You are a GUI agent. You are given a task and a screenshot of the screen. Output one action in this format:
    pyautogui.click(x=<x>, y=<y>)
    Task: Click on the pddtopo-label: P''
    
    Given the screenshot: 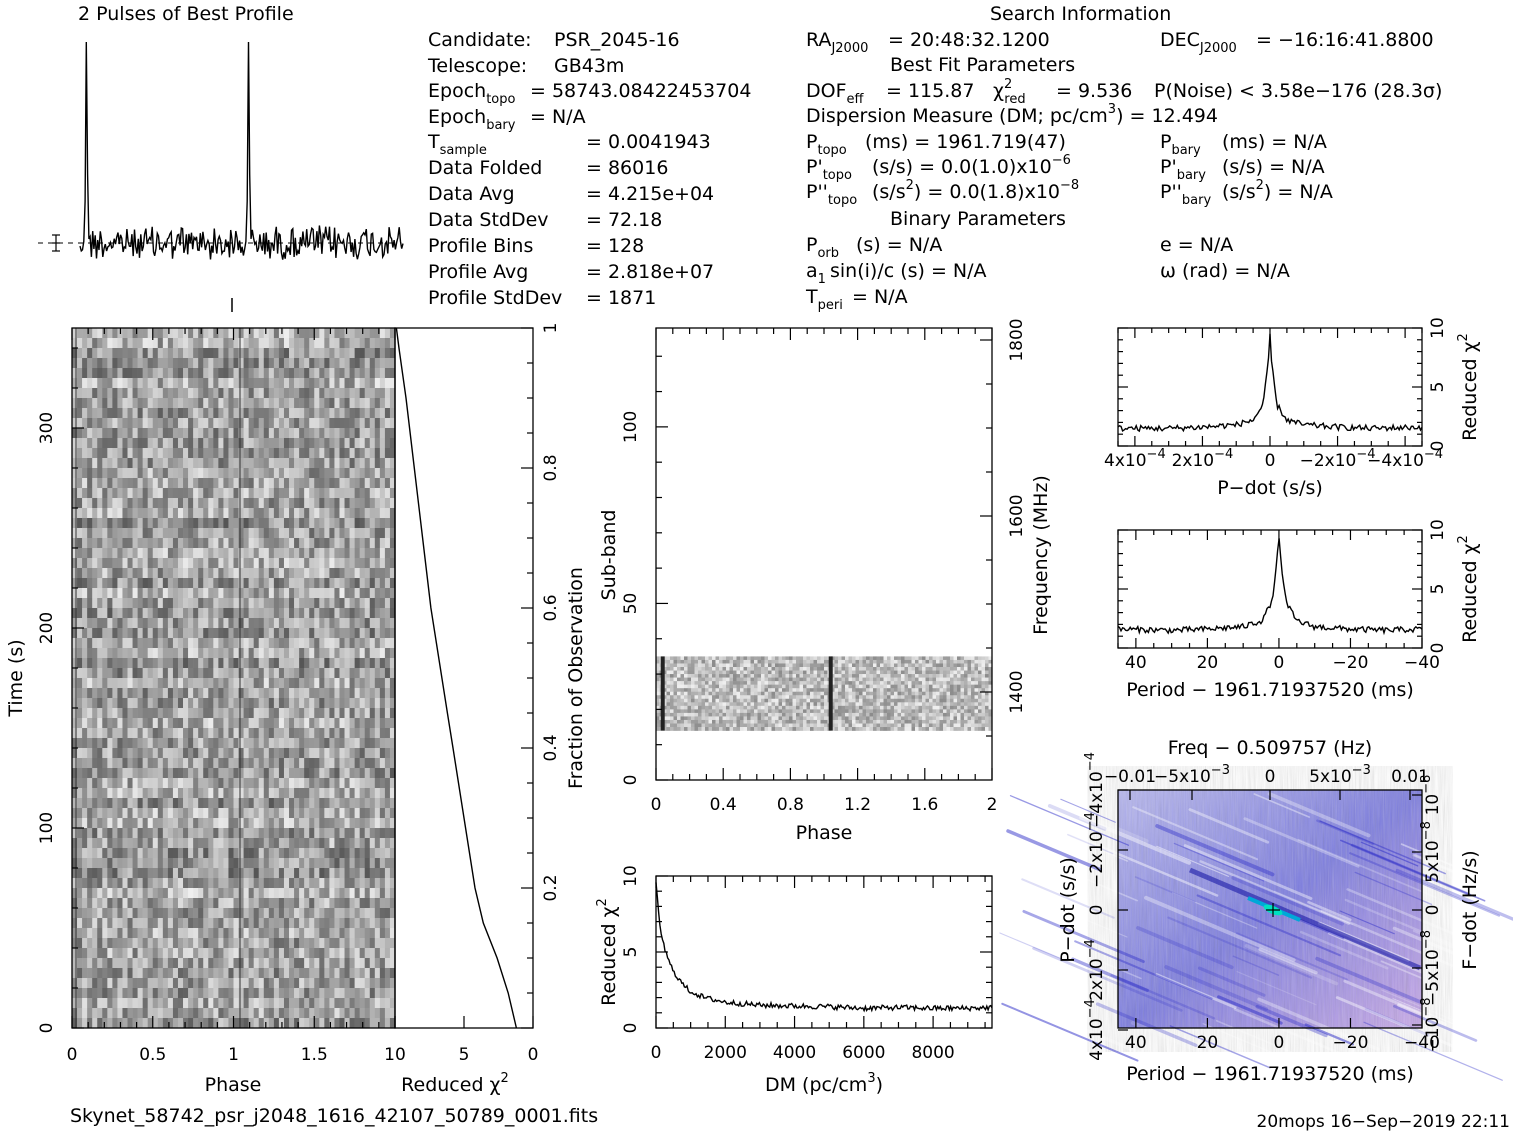 What is the action you would take?
    pyautogui.click(x=817, y=192)
    